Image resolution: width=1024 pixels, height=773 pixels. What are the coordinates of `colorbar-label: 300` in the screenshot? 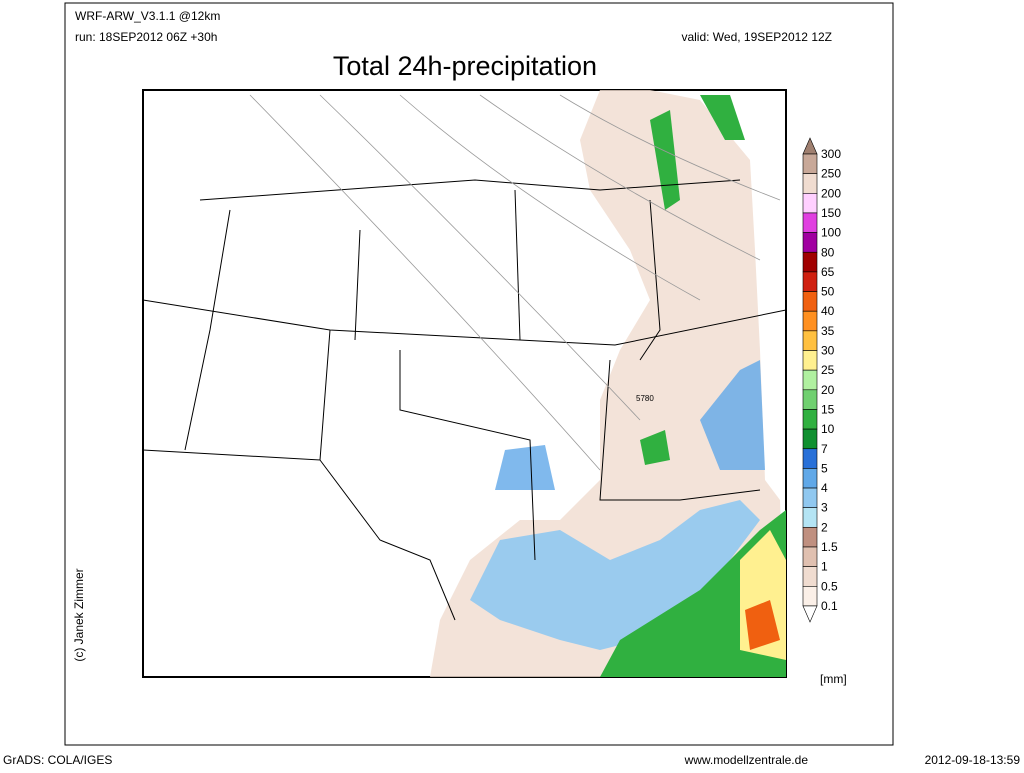 It's located at (831, 154).